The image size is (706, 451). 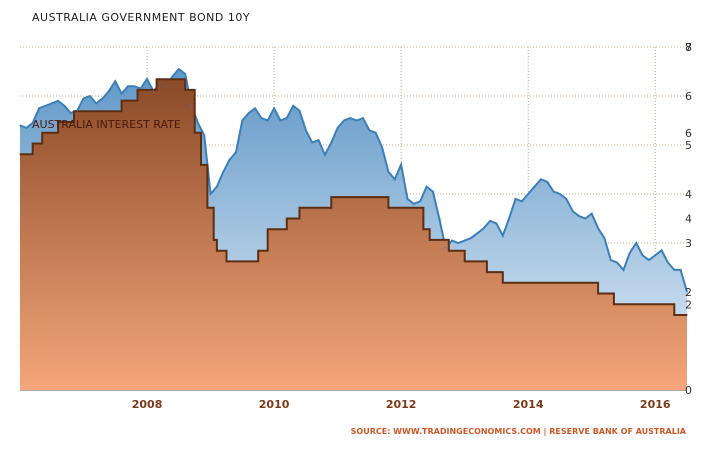 What do you see at coordinates (688, 390) in the screenshot?
I see `rate-tick-label: 0` at bounding box center [688, 390].